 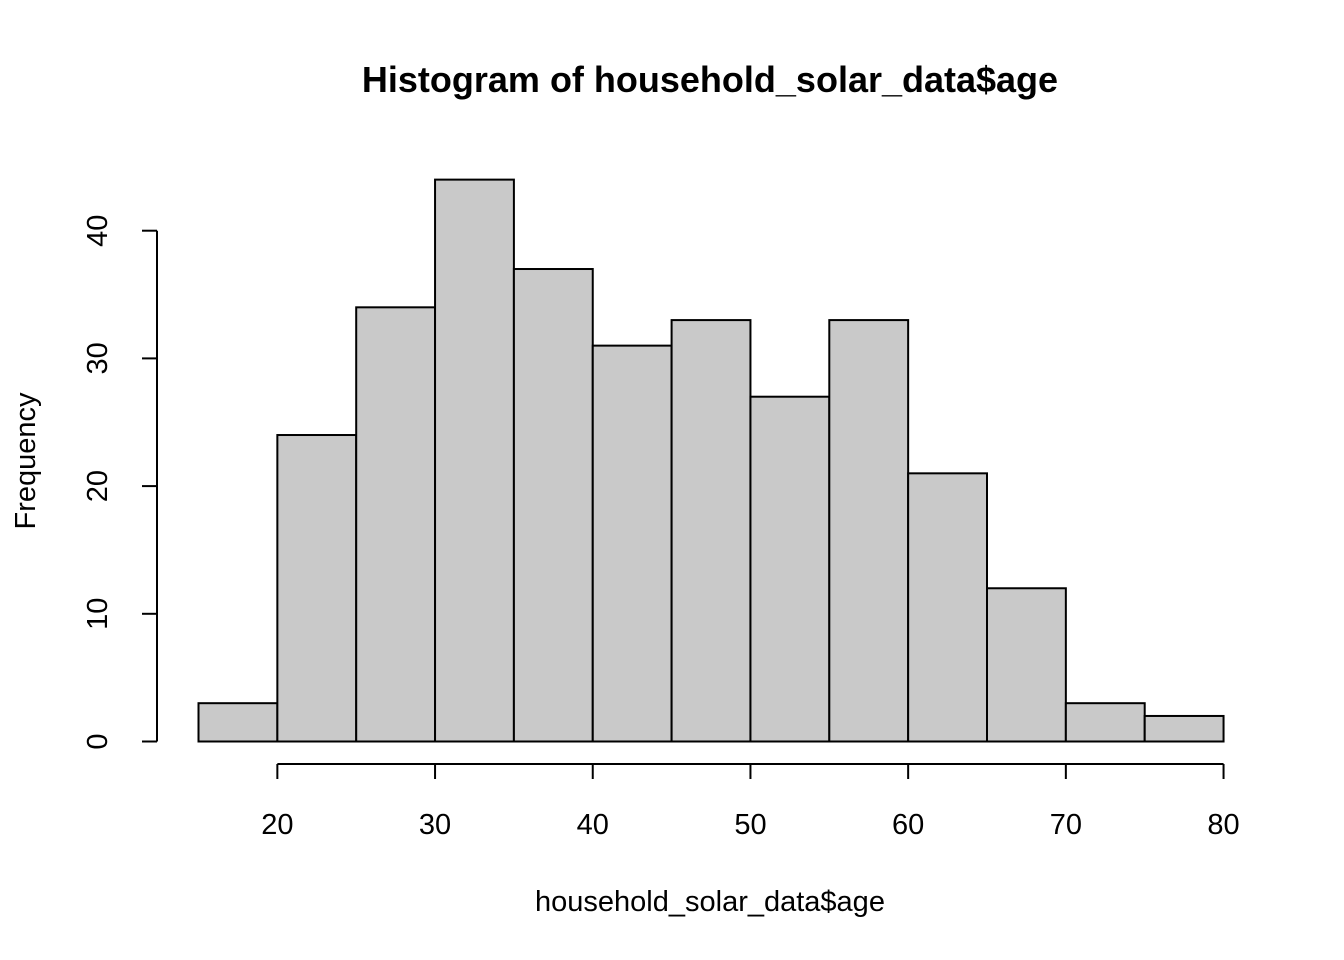 I want to click on x-tick-label: 40, so click(x=593, y=825).